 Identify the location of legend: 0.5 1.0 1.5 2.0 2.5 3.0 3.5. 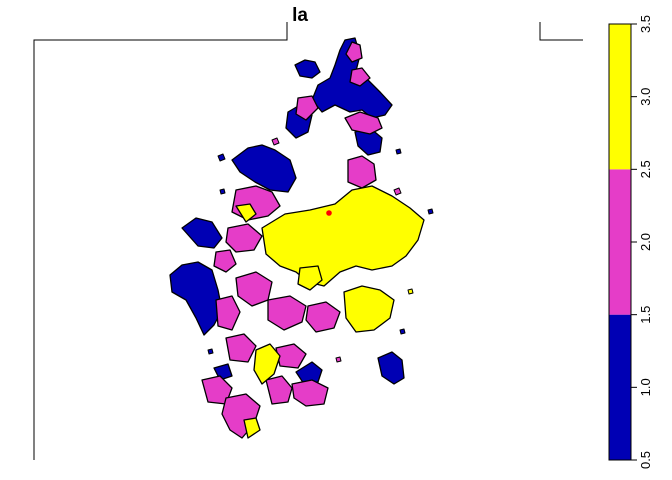
(630, 242).